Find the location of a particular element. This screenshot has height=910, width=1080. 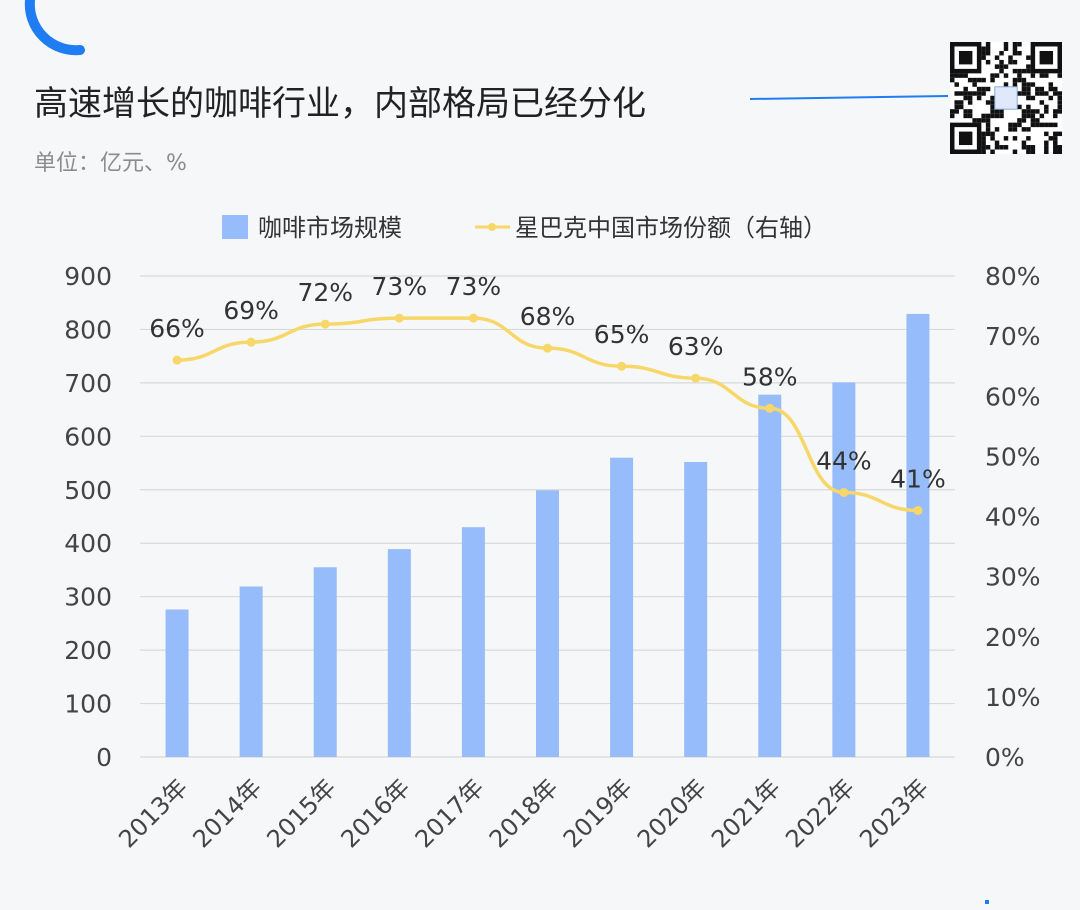

share-data-label: 63% is located at coordinates (696, 346).